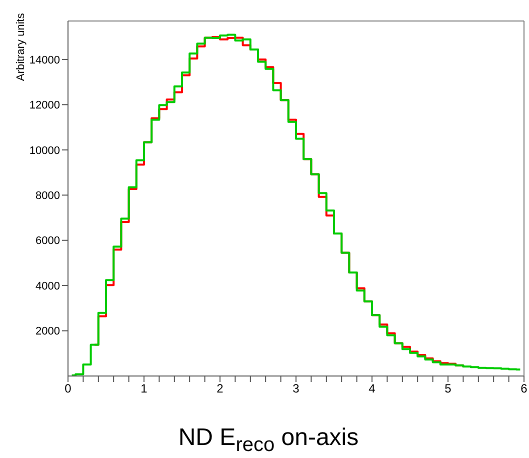 The width and height of the screenshot is (529, 458). What do you see at coordinates (44, 106) in the screenshot?
I see `y-tick-label: 12000` at bounding box center [44, 106].